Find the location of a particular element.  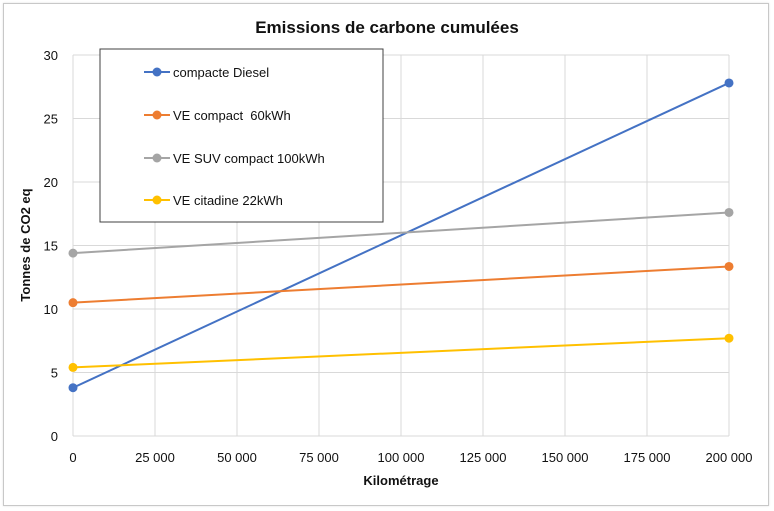

y-tick-label: 10 is located at coordinates (51, 309).